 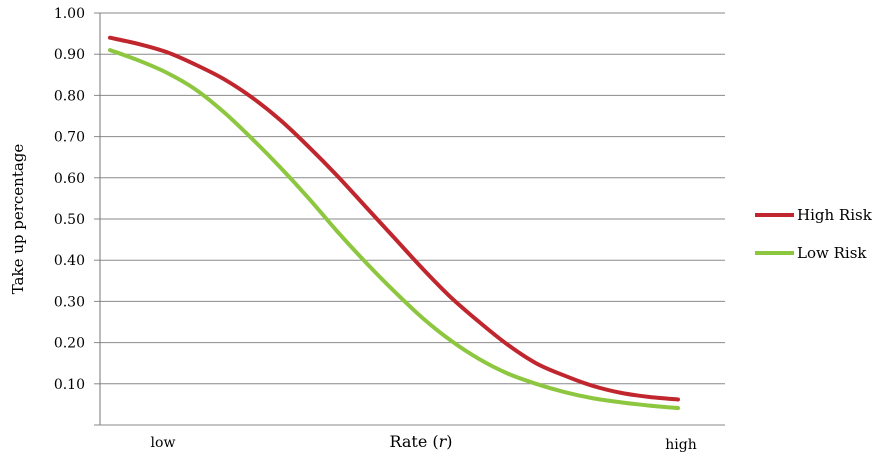 I want to click on y-axis-label: Take up percentage, so click(x=18, y=219).